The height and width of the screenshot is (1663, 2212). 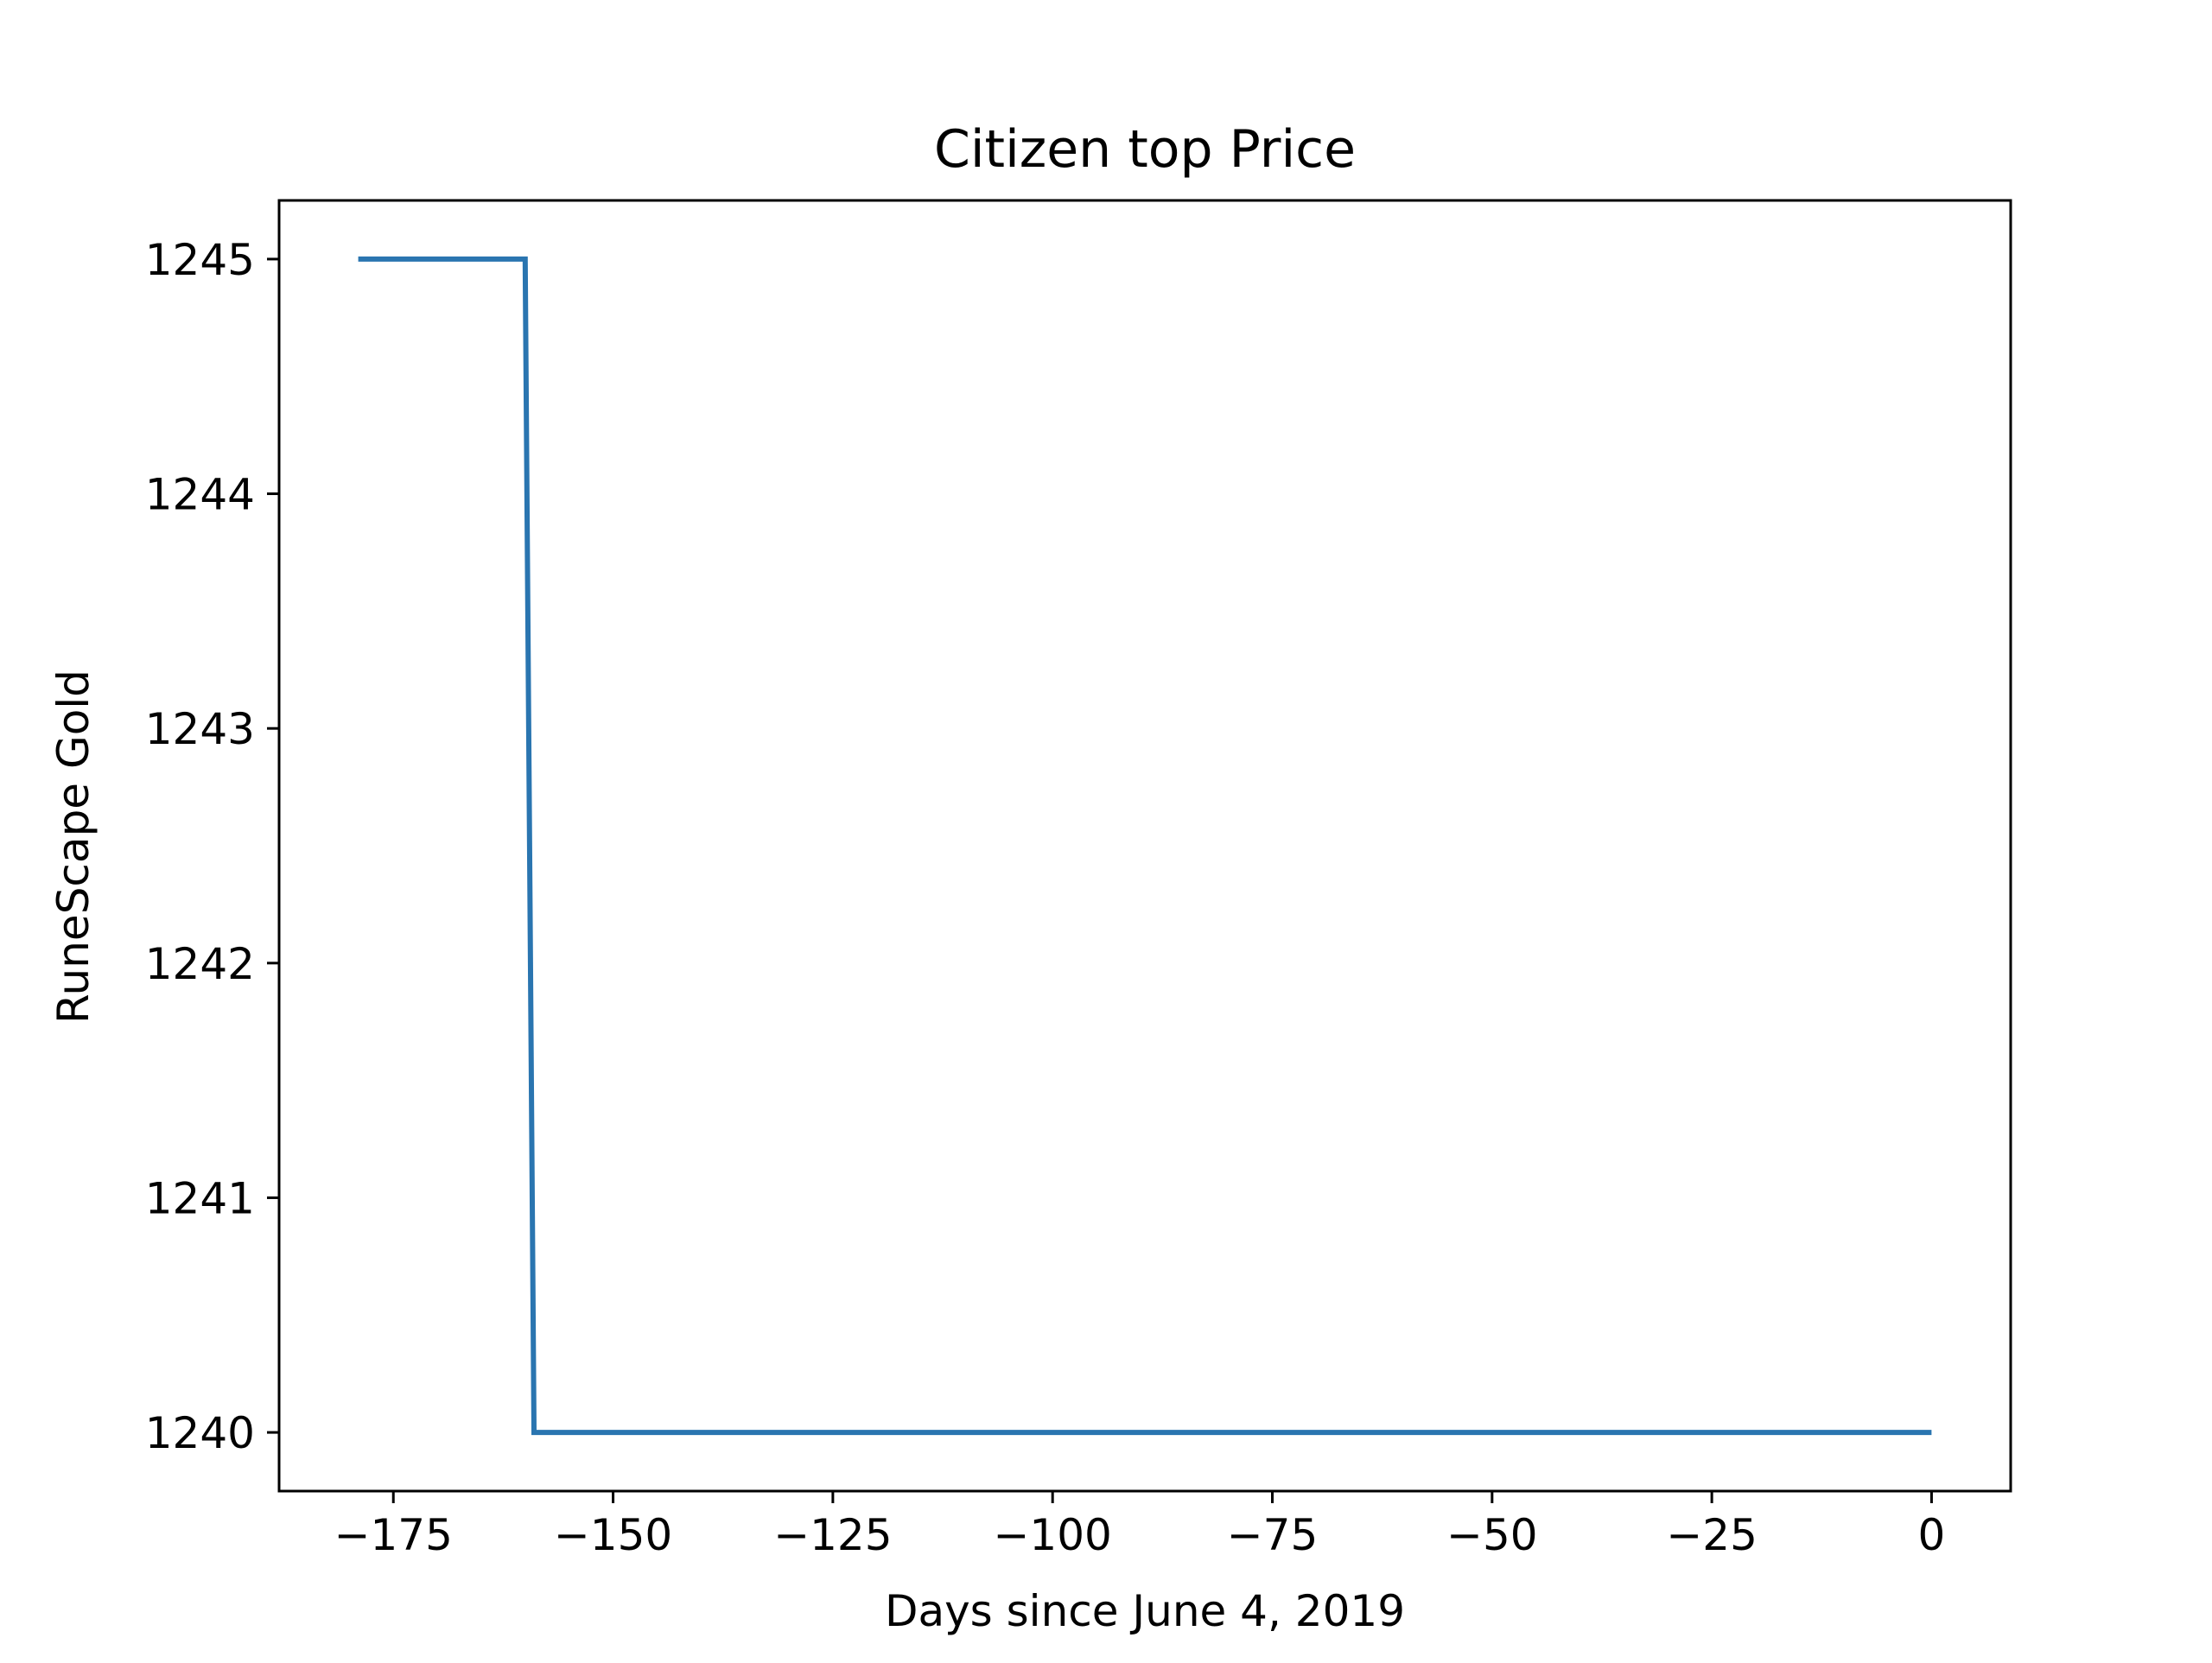 What do you see at coordinates (1492, 1535) in the screenshot?
I see `x-tick-label: −50` at bounding box center [1492, 1535].